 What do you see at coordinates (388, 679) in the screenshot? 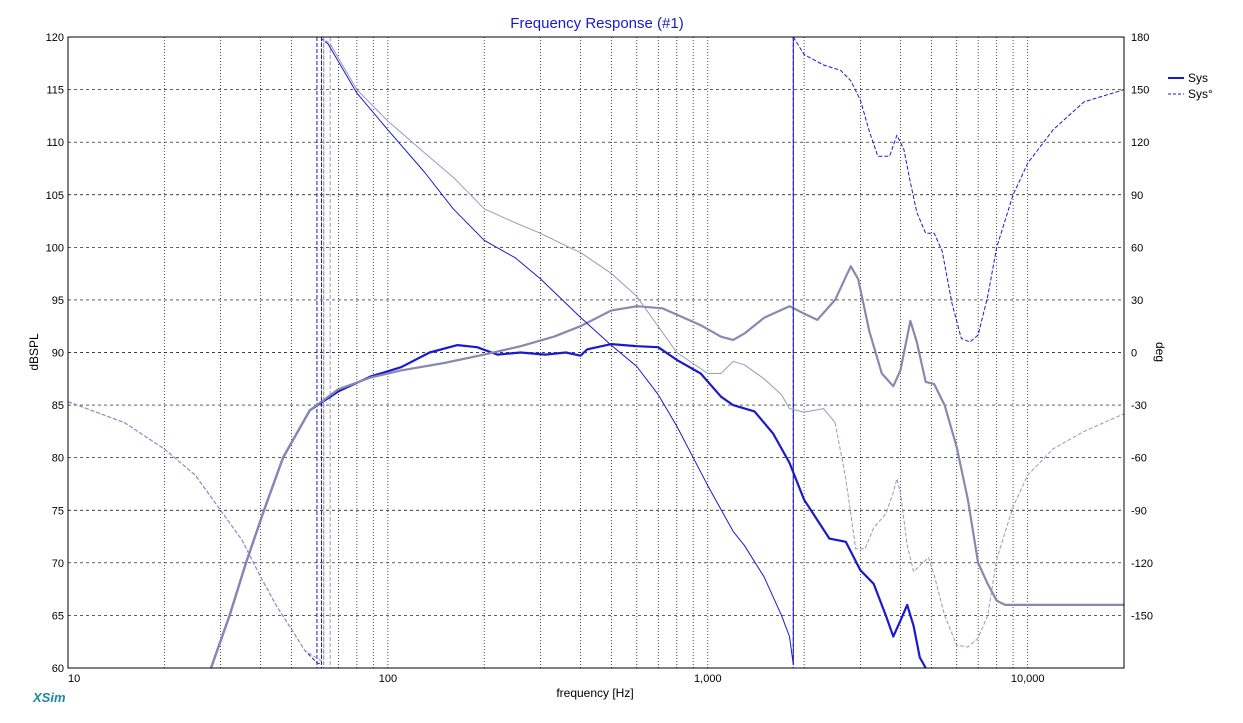
I see `x-tick-label: 100` at bounding box center [388, 679].